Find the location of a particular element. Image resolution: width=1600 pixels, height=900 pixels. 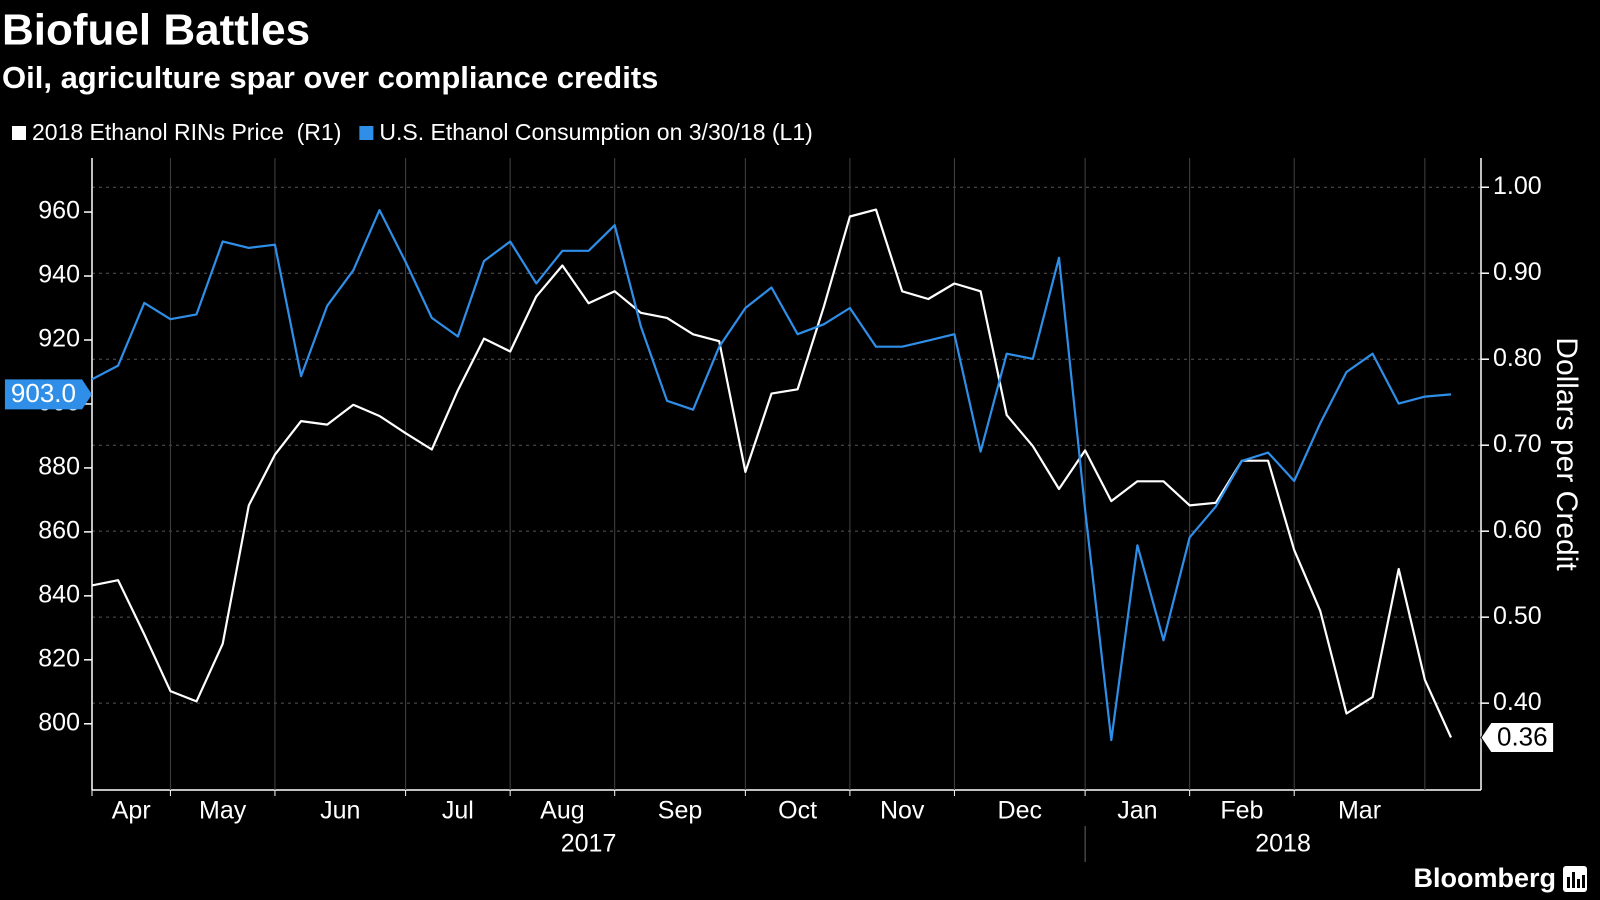

y2-tick-label: 0.60 is located at coordinates (1517, 530).